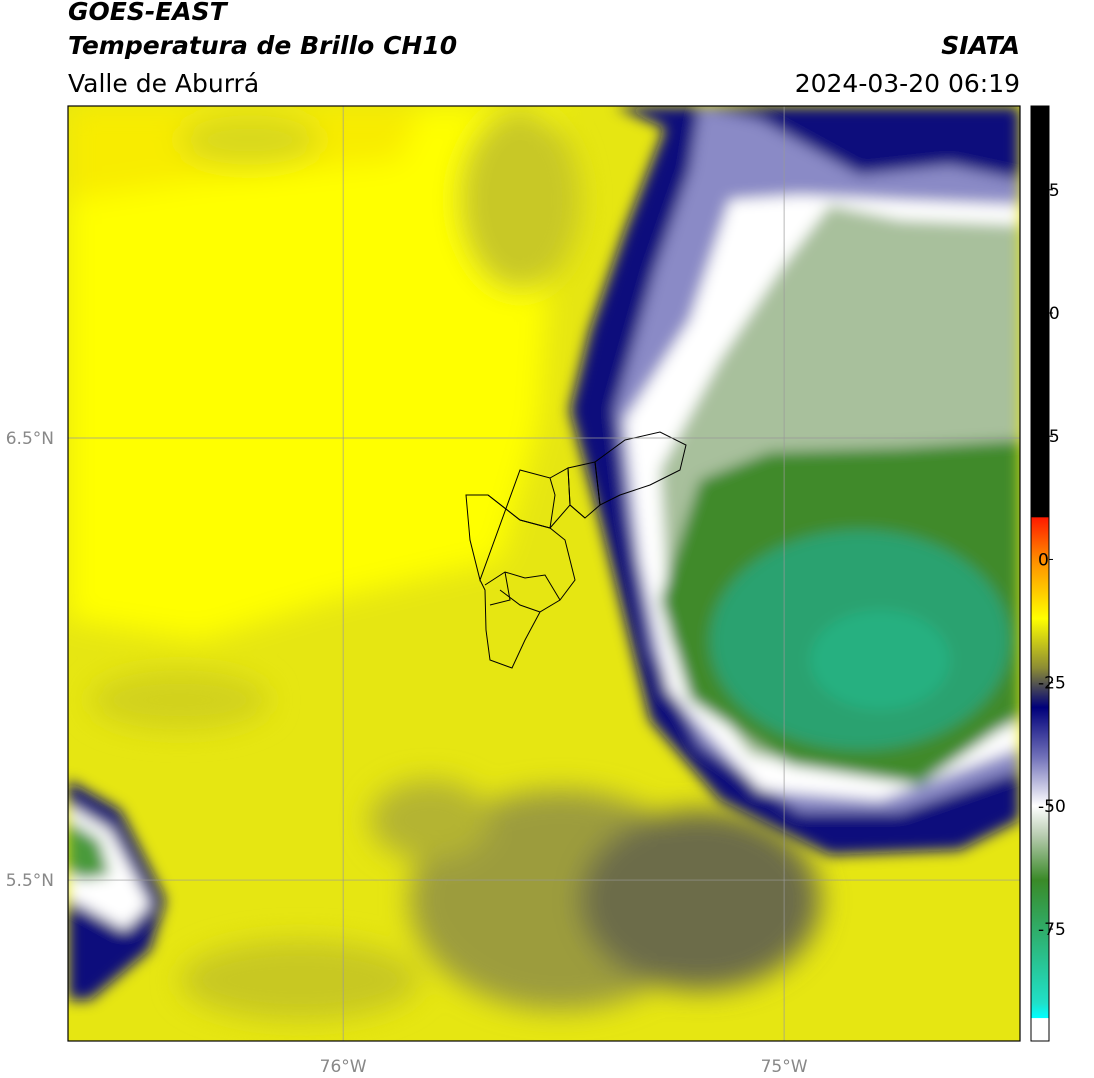  I want to click on colorbar-tick-label: 0, so click(1043, 560).